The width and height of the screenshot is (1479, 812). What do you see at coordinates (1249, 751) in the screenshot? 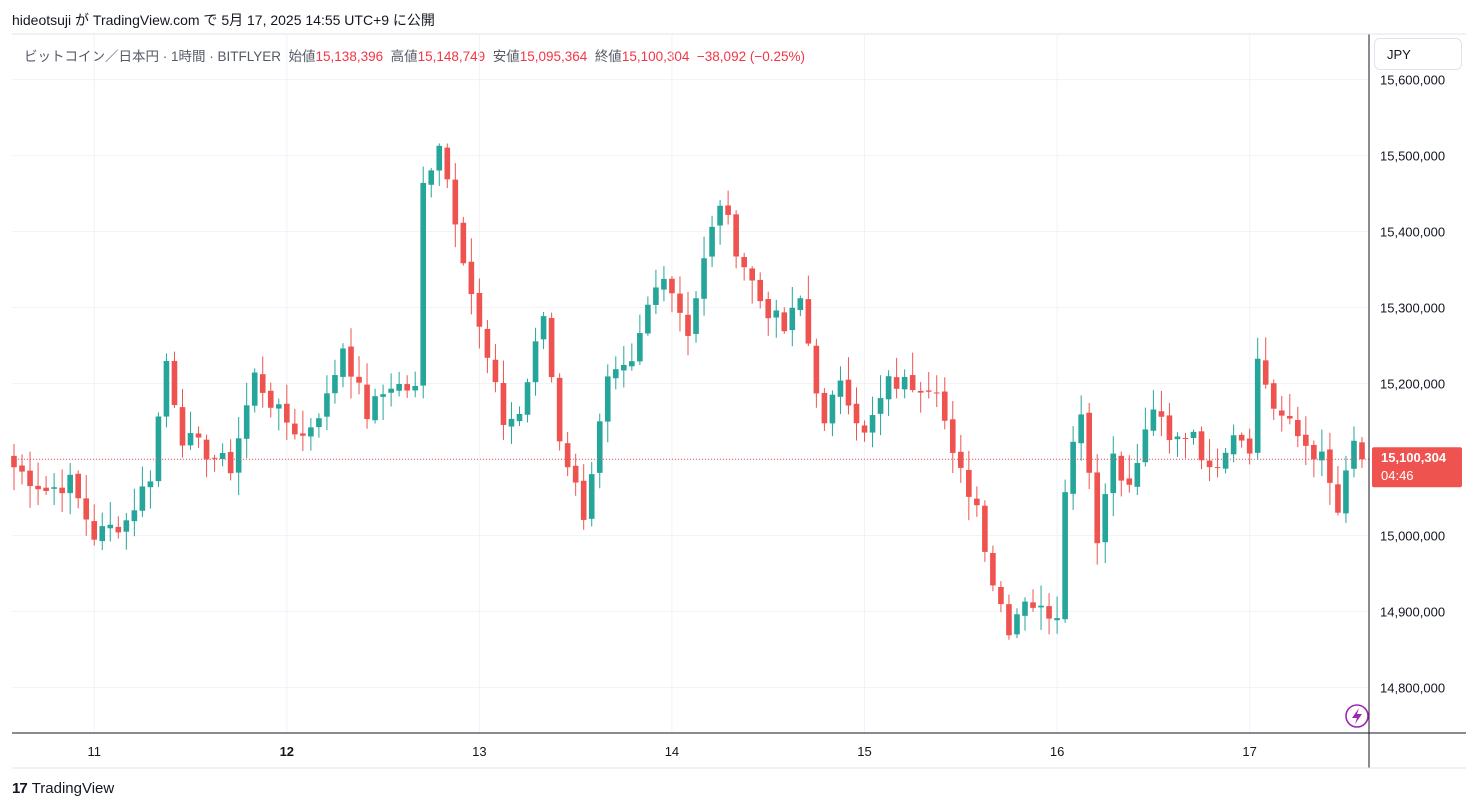
I see `time-tick-label: 17` at bounding box center [1249, 751].